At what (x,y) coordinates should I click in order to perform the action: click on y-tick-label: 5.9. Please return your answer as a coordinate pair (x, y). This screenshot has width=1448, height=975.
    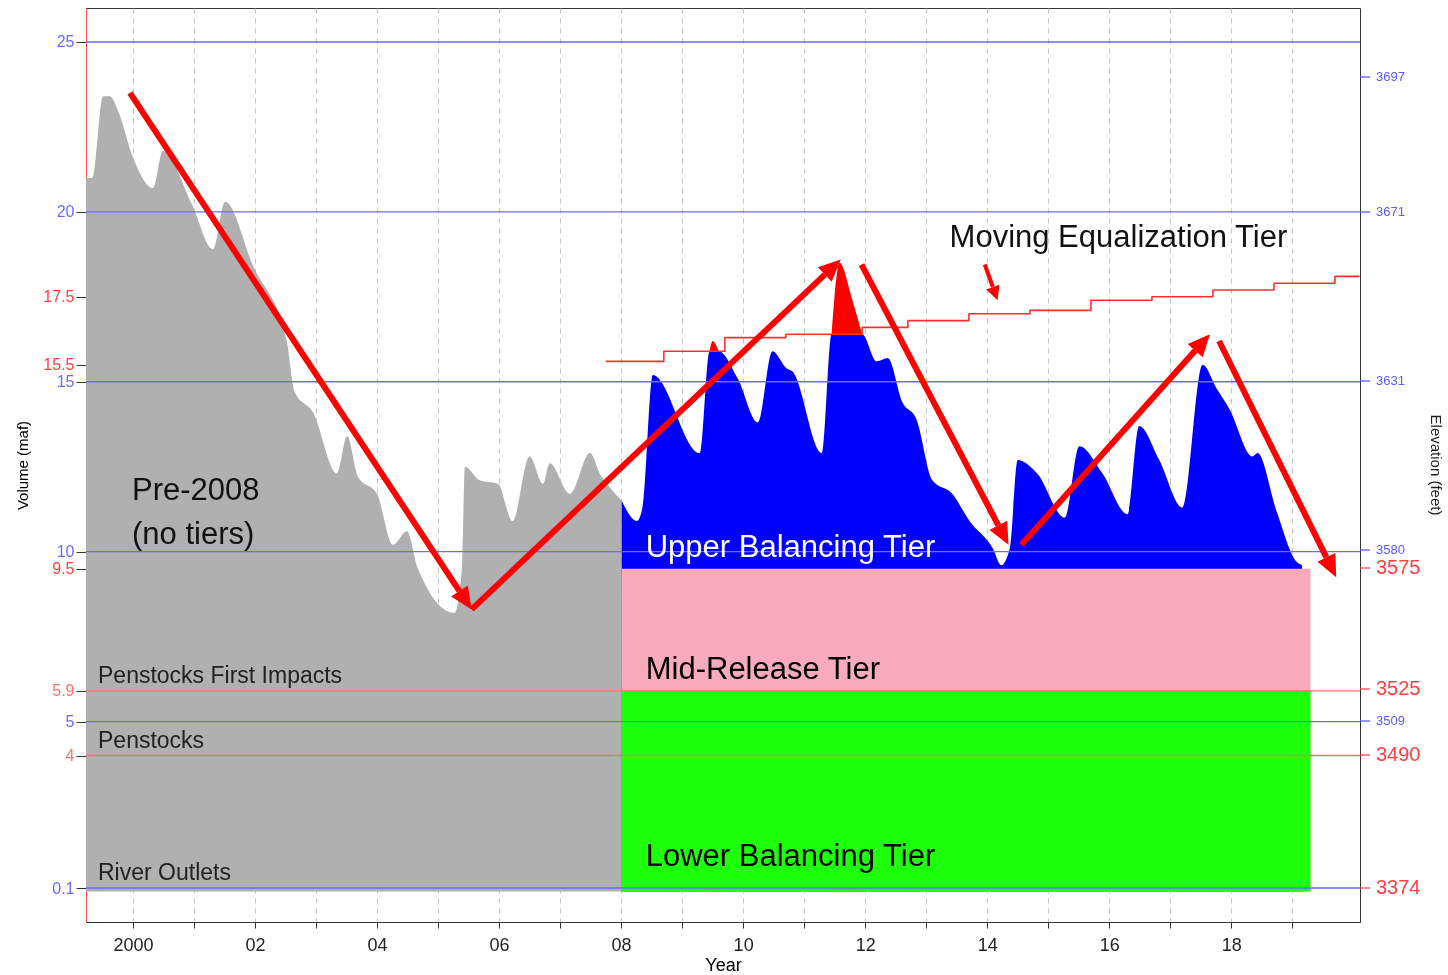
    Looking at the image, I should click on (63, 691).